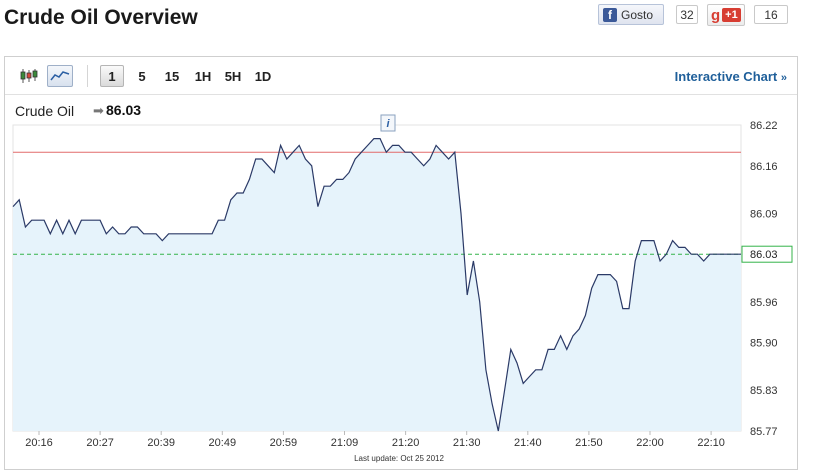  Describe the element at coordinates (29, 76) in the screenshot. I see `candlestick-chart-icon` at that location.